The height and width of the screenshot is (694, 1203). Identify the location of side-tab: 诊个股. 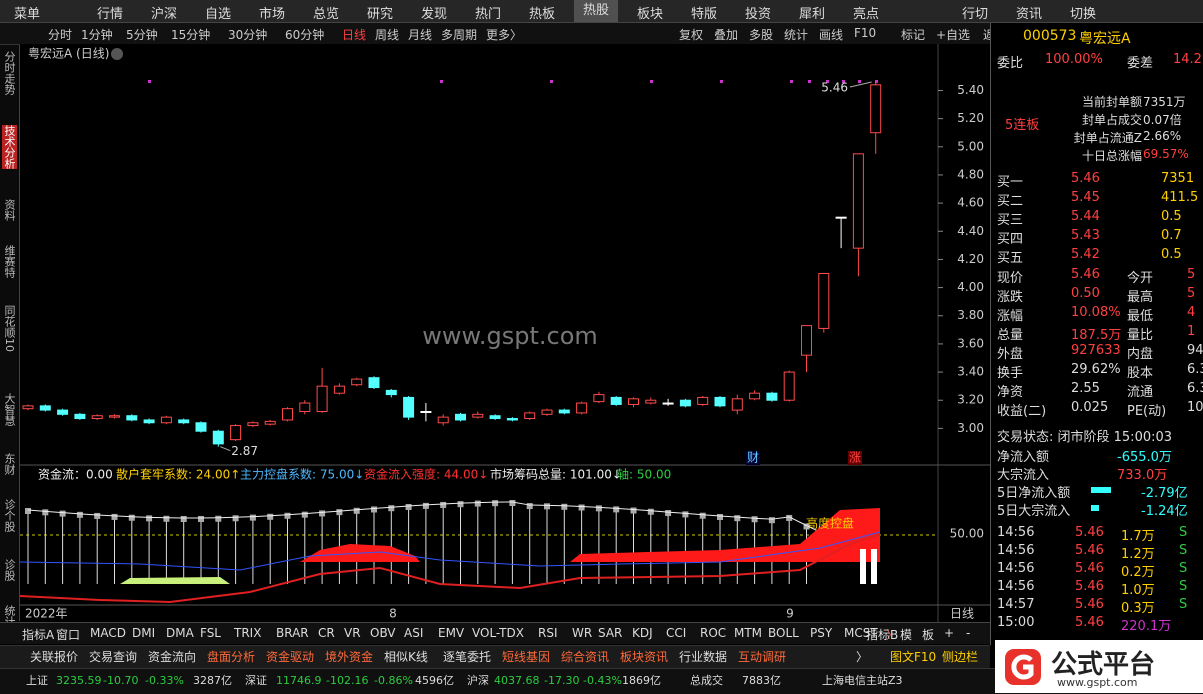
(9, 515).